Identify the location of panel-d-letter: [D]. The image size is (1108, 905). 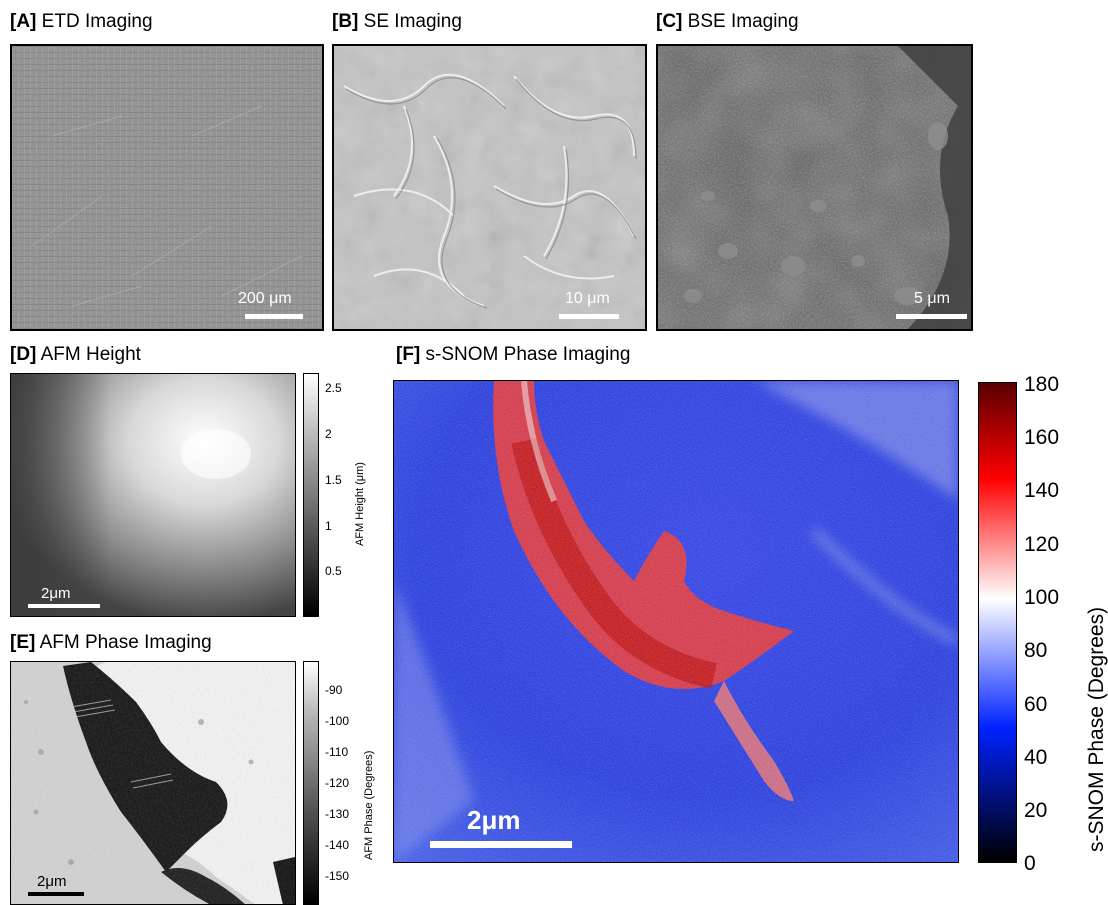
(23, 354).